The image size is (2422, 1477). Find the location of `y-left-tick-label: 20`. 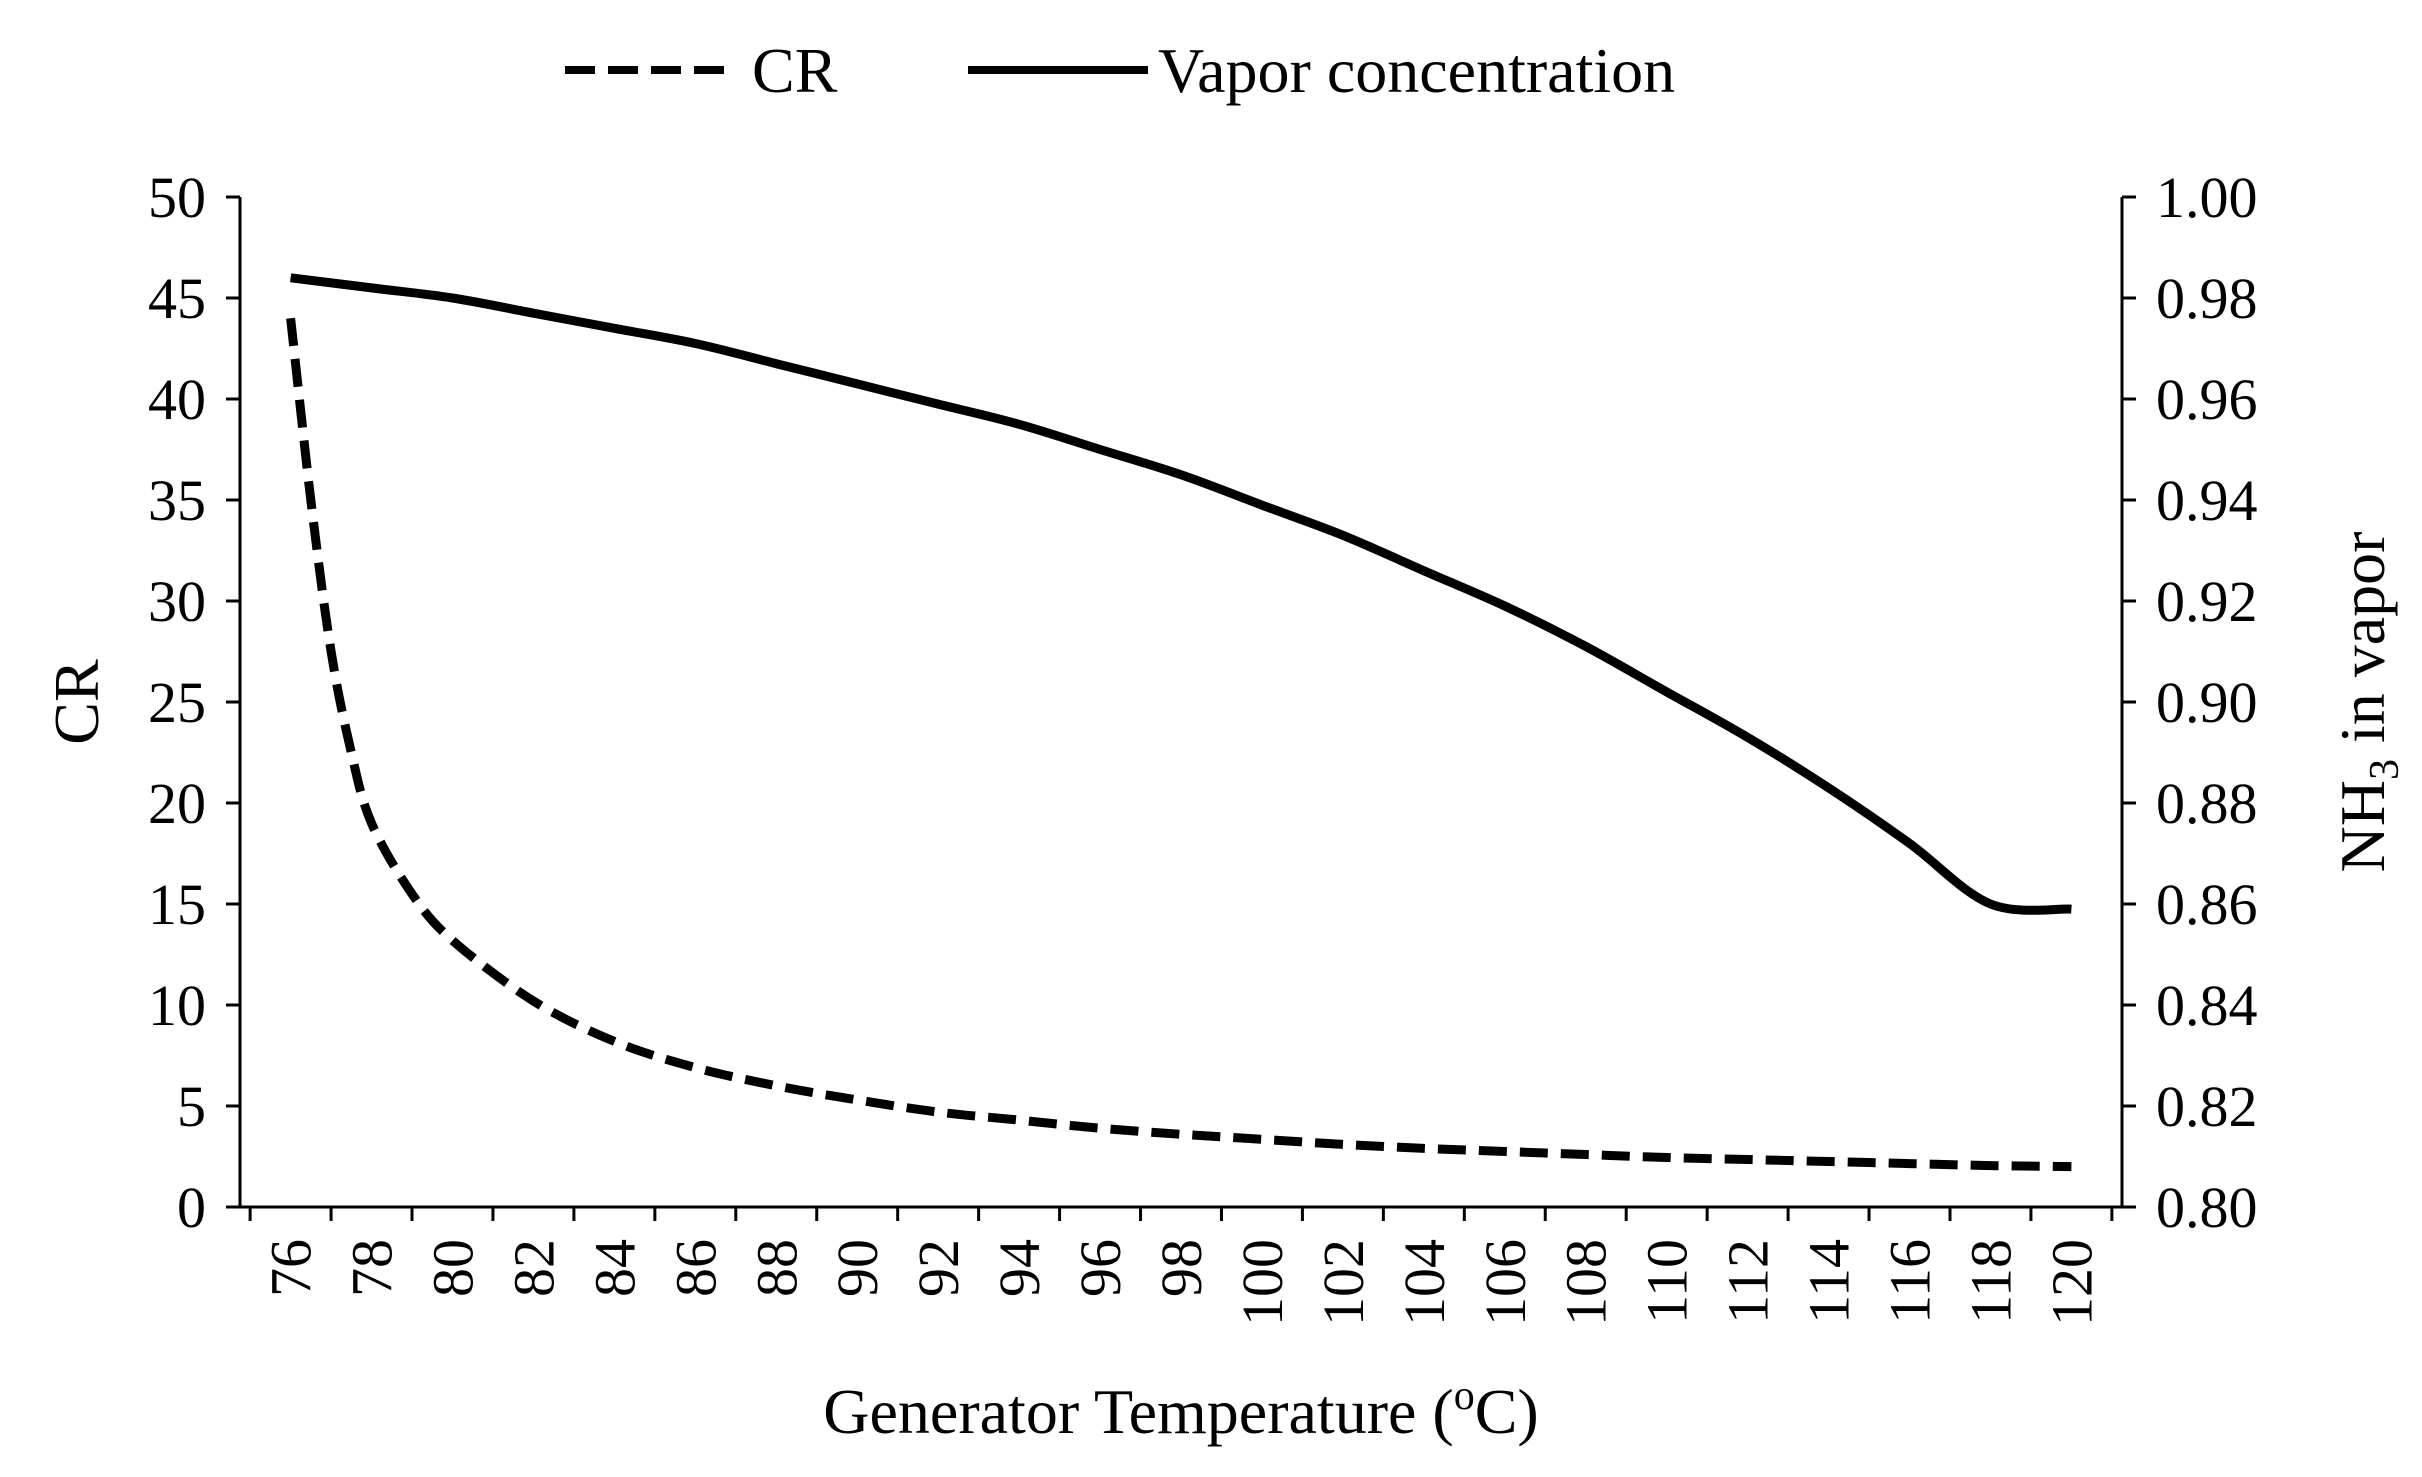

y-left-tick-label: 20 is located at coordinates (177, 803).